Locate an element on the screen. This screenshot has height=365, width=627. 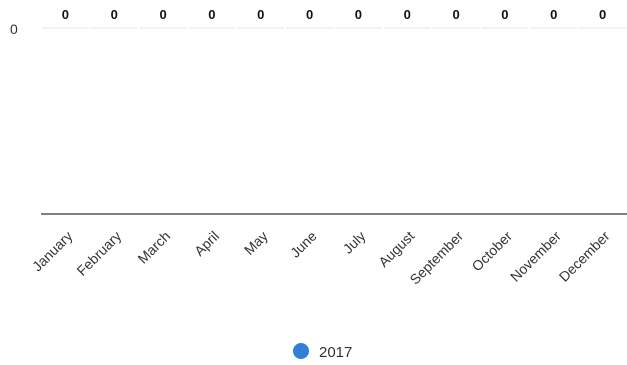
x-tick-label-september: September is located at coordinates (436, 258).